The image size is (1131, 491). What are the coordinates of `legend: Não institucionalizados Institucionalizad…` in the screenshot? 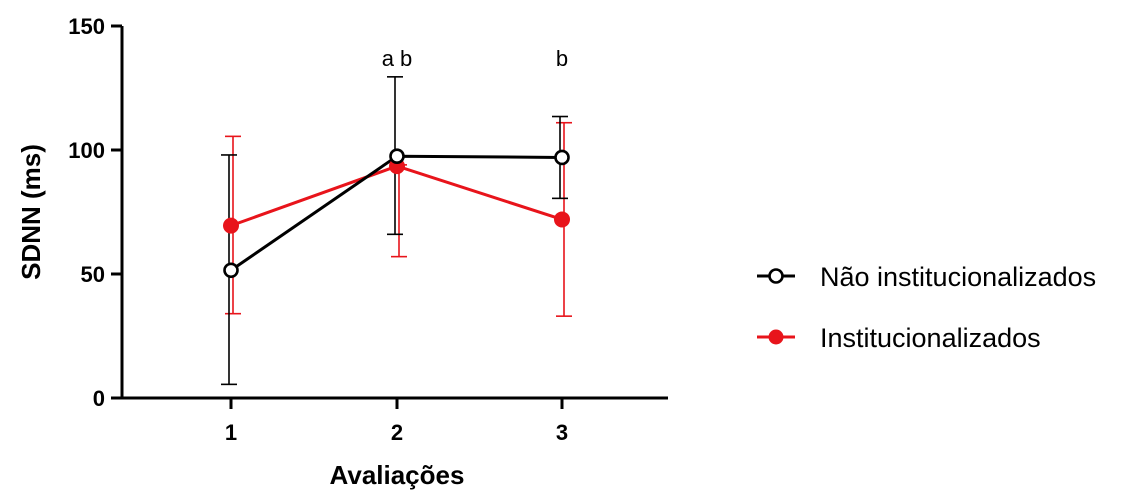 It's located at (926, 307).